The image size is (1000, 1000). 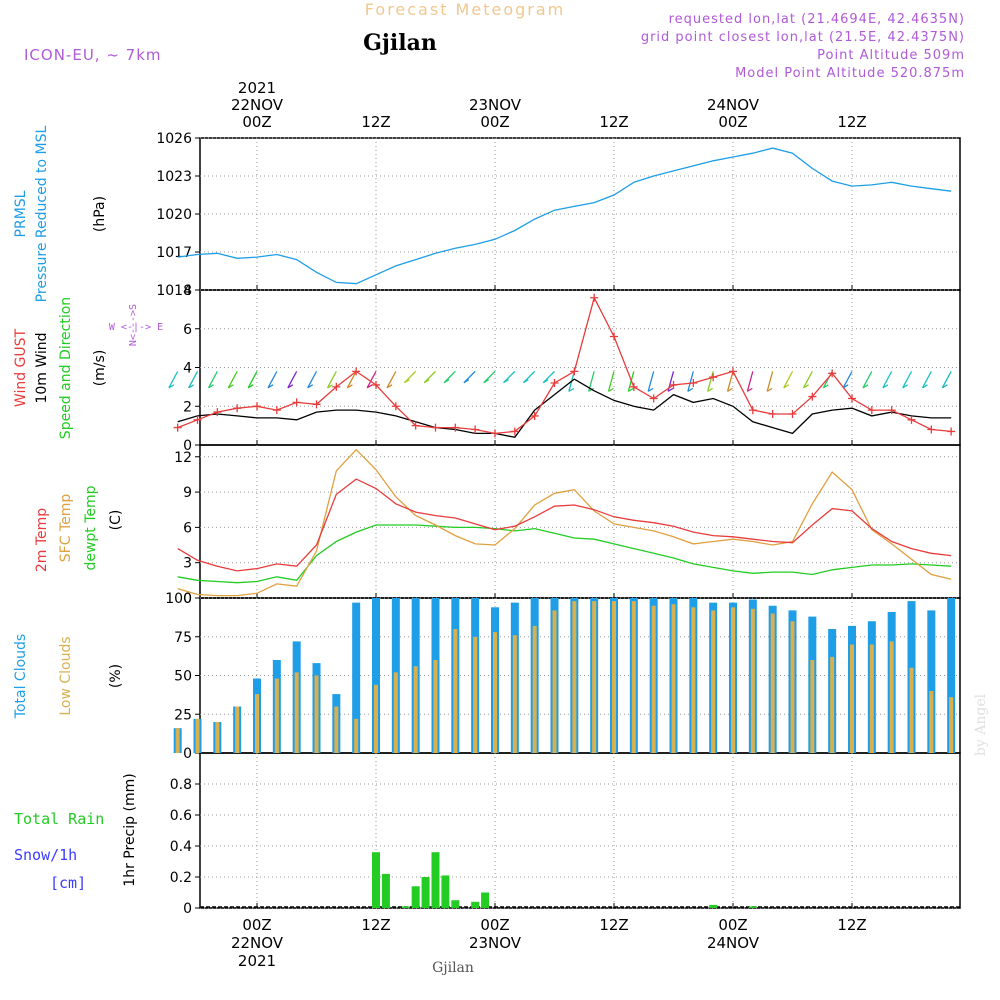 What do you see at coordinates (564, 408) in the screenshot?
I see `wind-10m-line` at bounding box center [564, 408].